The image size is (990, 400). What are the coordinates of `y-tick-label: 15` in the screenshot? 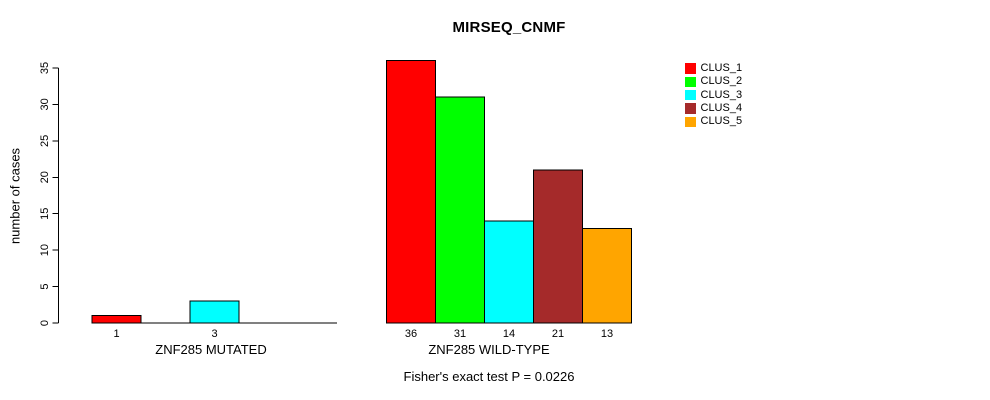 It's located at (45, 214).